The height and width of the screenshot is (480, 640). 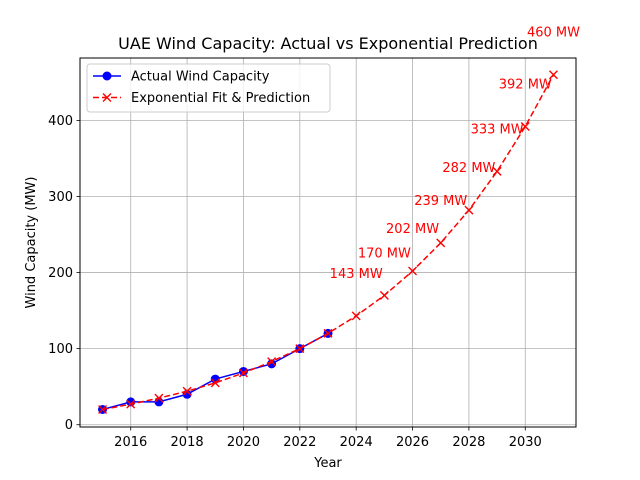 What do you see at coordinates (525, 442) in the screenshot?
I see `x-tick-label: 2030` at bounding box center [525, 442].